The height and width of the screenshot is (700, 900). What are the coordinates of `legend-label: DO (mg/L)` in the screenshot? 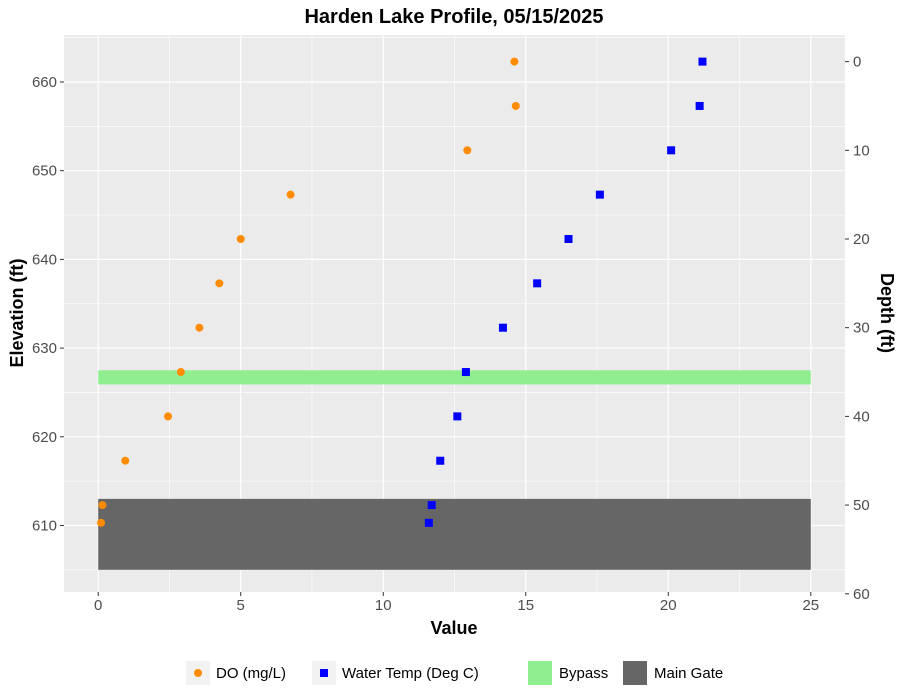 It's located at (251, 673).